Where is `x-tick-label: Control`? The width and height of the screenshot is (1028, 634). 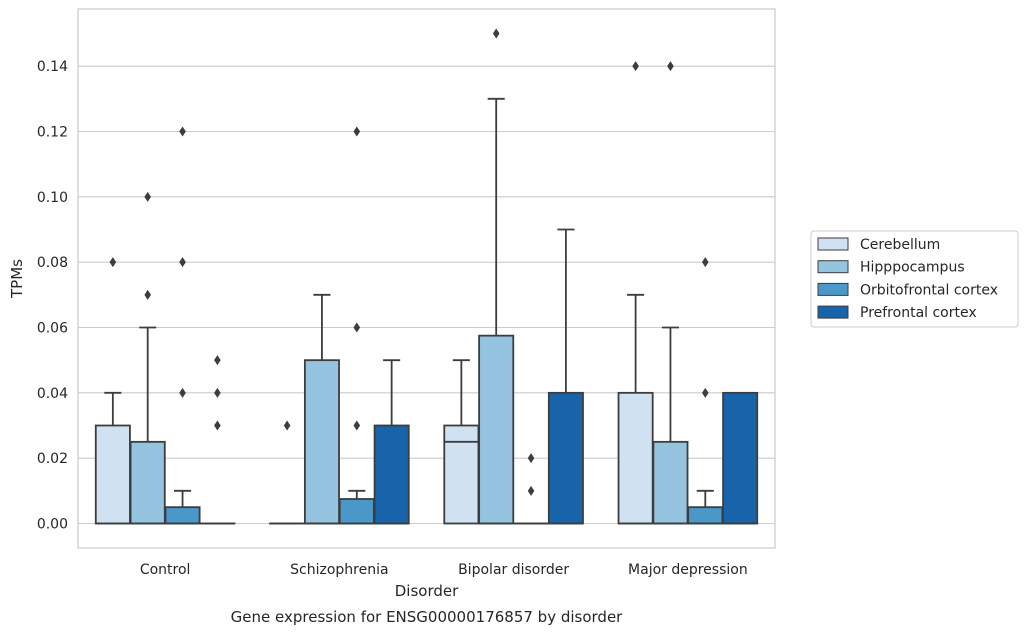
x-tick-label: Control is located at coordinates (165, 570).